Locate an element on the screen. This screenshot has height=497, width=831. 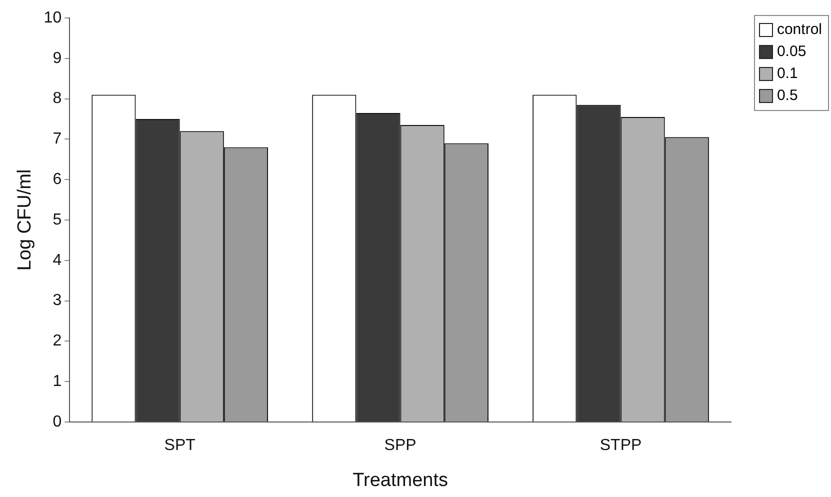
text: control is located at coordinates (799, 30).